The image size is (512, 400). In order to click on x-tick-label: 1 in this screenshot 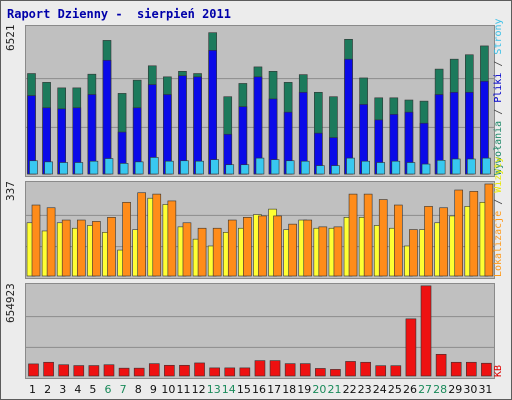, I will do `click(33, 389)`.